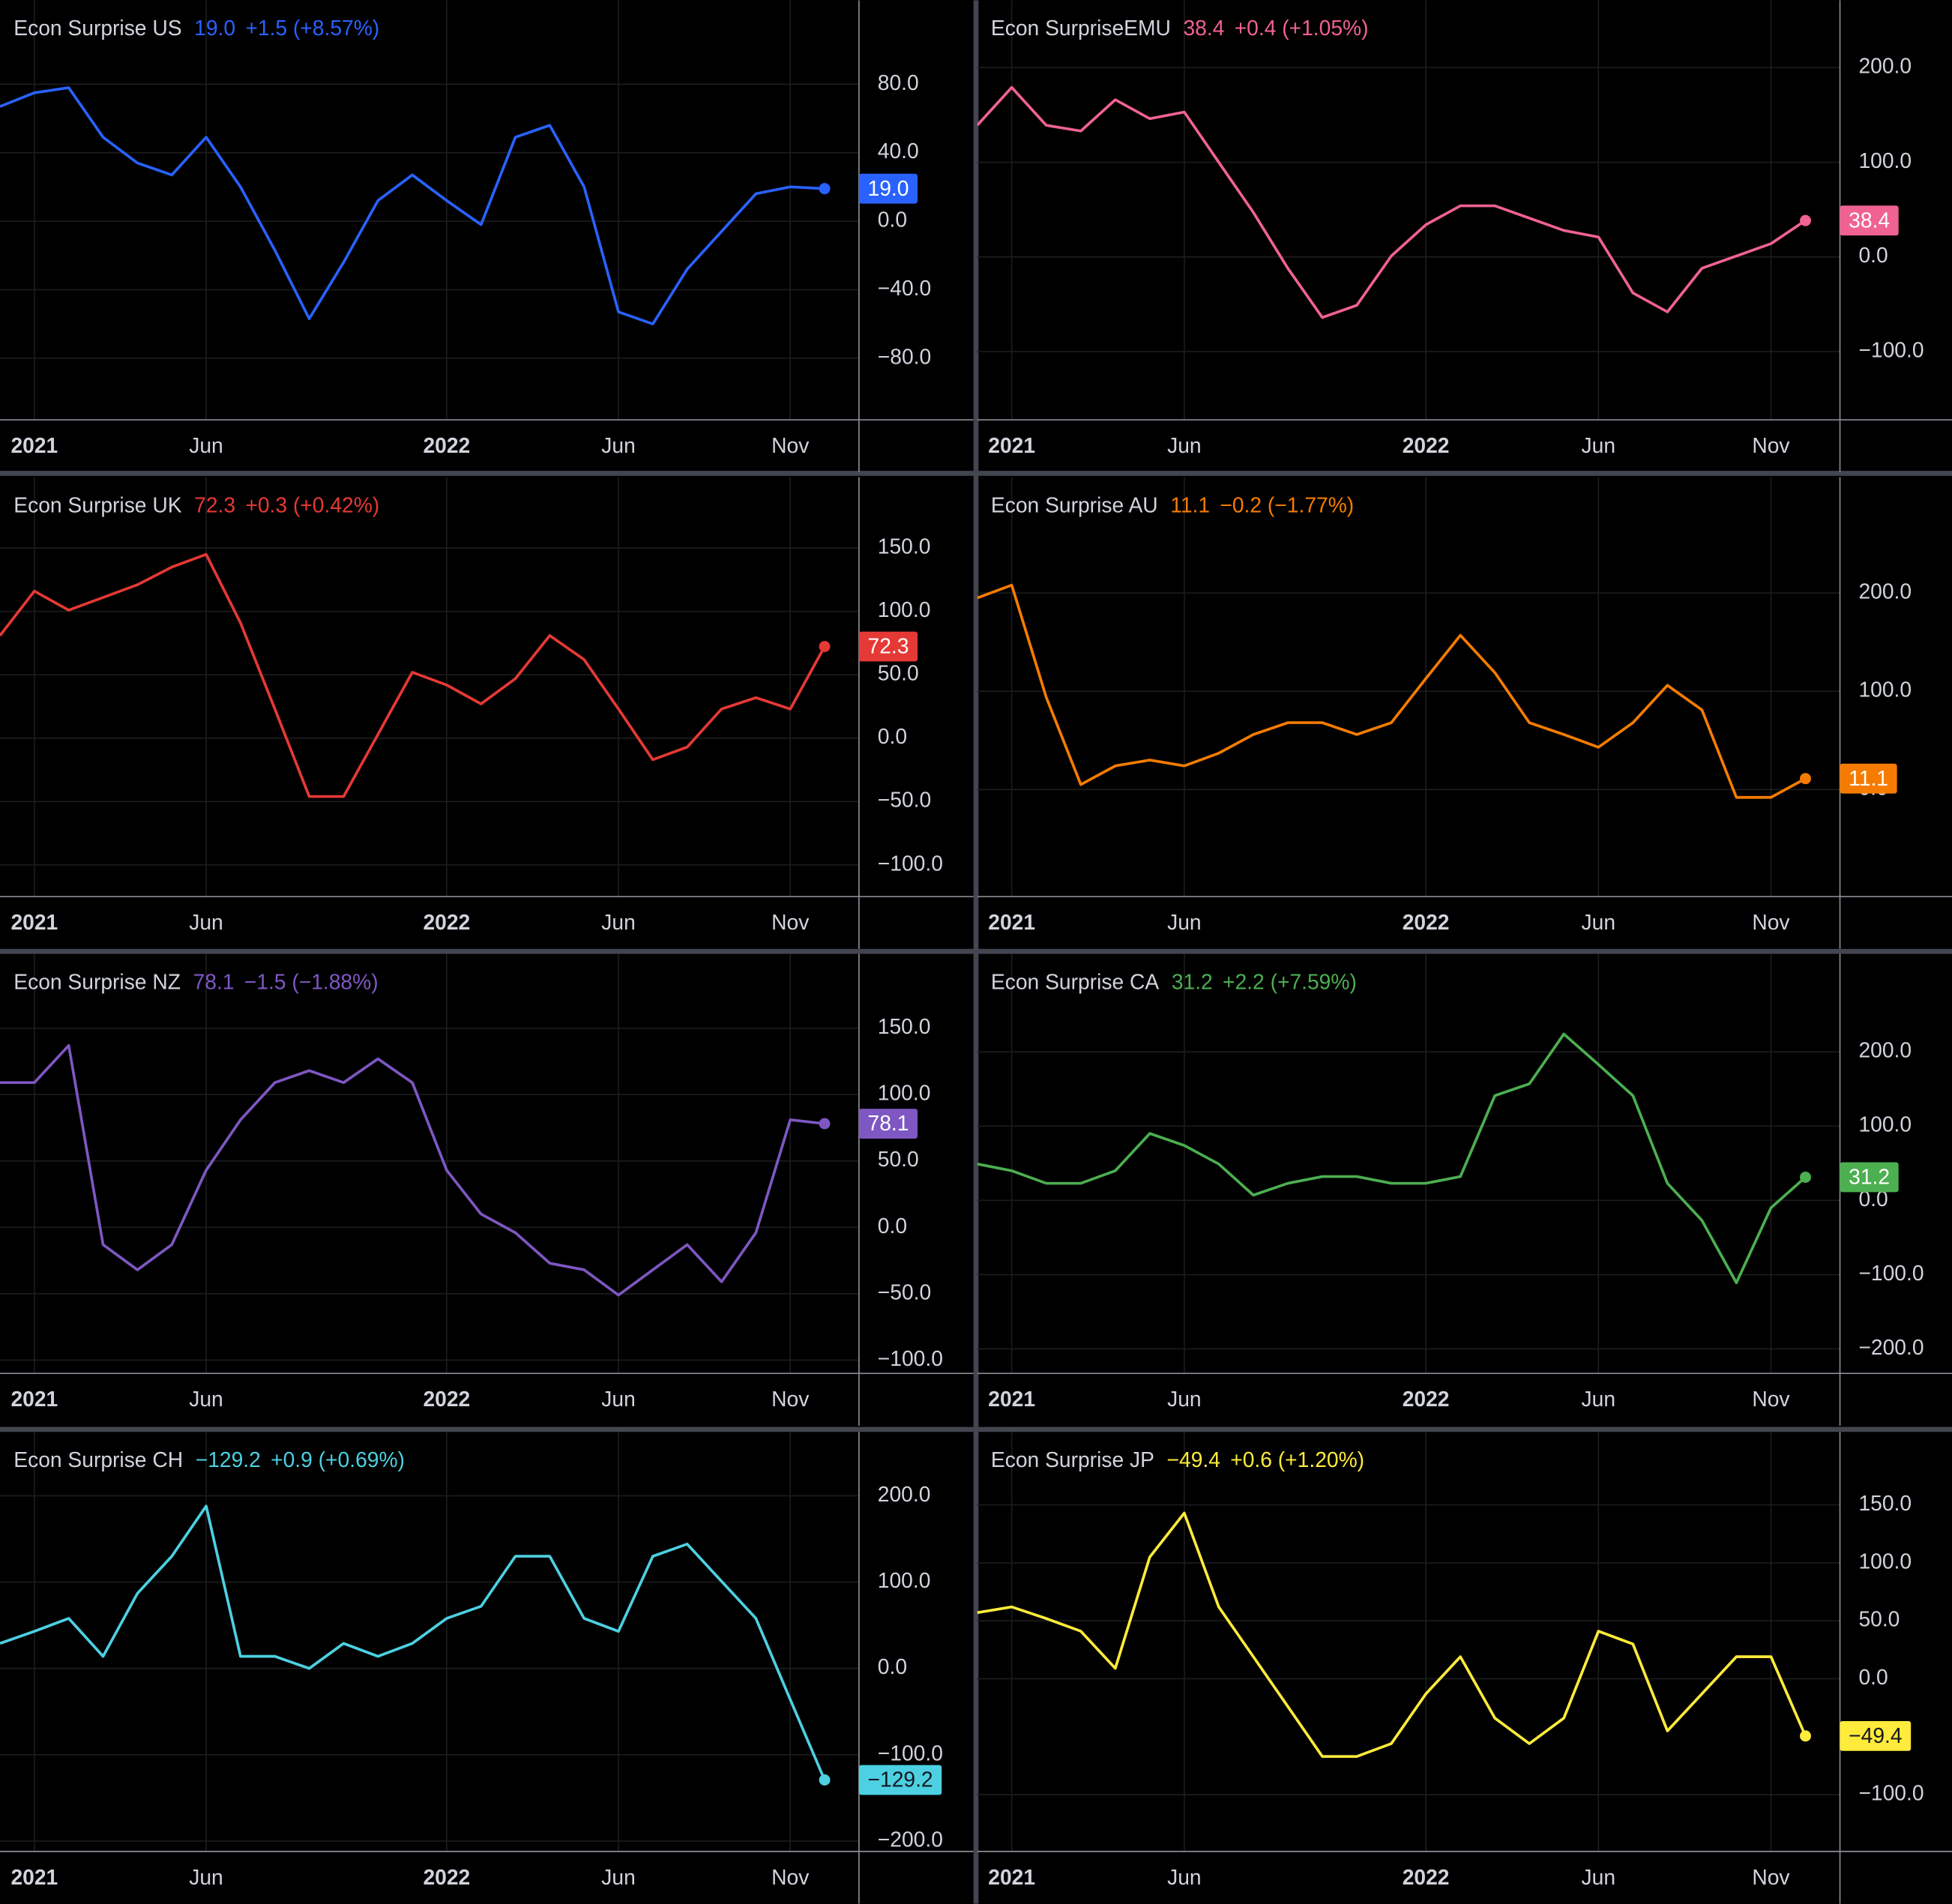 The height and width of the screenshot is (1904, 1952). I want to click on series-change: −0.2 (−1.77%), so click(1287, 505).